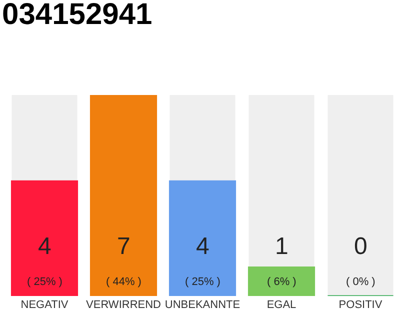 The height and width of the screenshot is (320, 410). Describe the element at coordinates (124, 260) in the screenshot. I see `data-label: 7 ( 44% )` at that location.